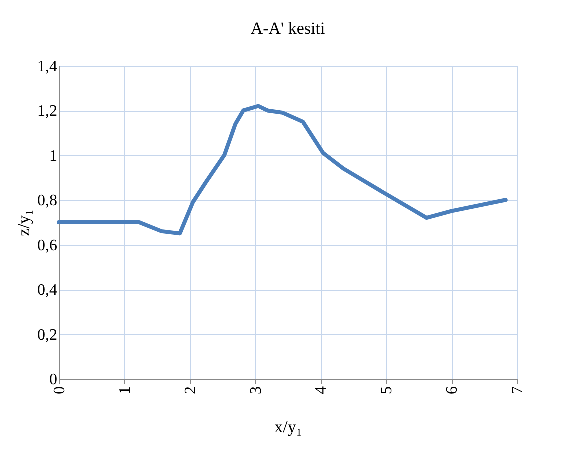 The width and height of the screenshot is (567, 468). What do you see at coordinates (48, 291) in the screenshot?
I see `y-tick-label: 0,4` at bounding box center [48, 291].